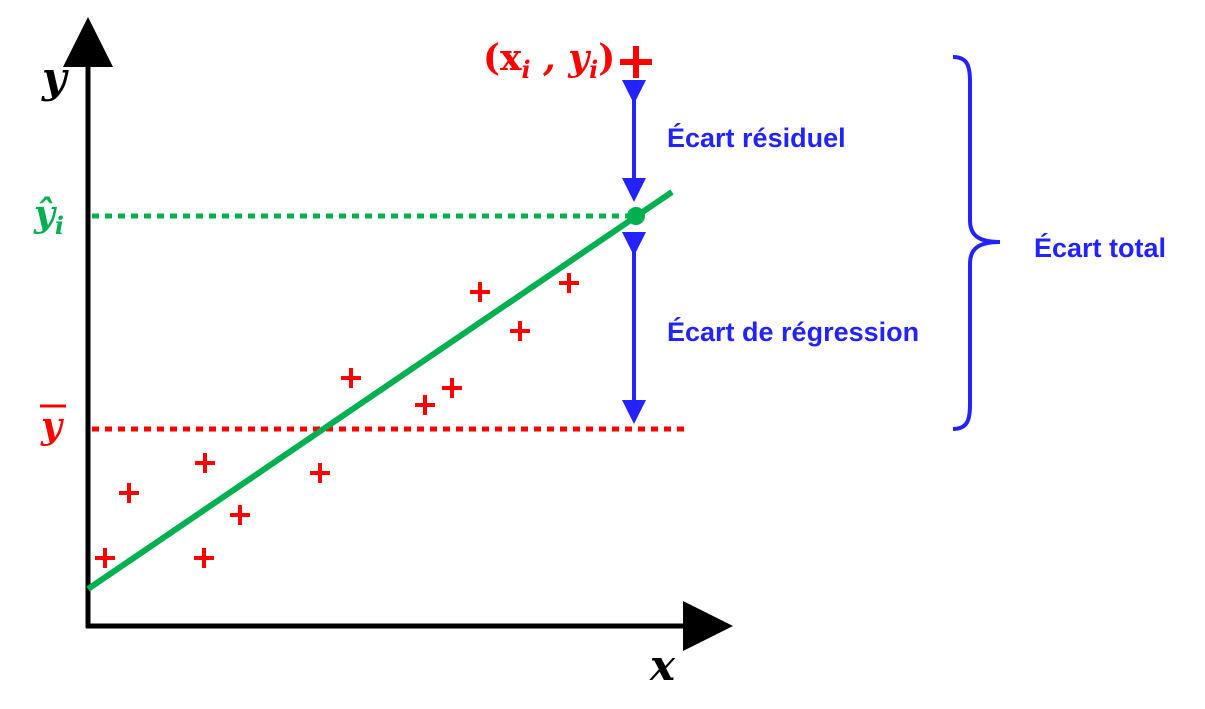 The width and height of the screenshot is (1205, 709). What do you see at coordinates (52, 426) in the screenshot?
I see `mean-label: y` at bounding box center [52, 426].